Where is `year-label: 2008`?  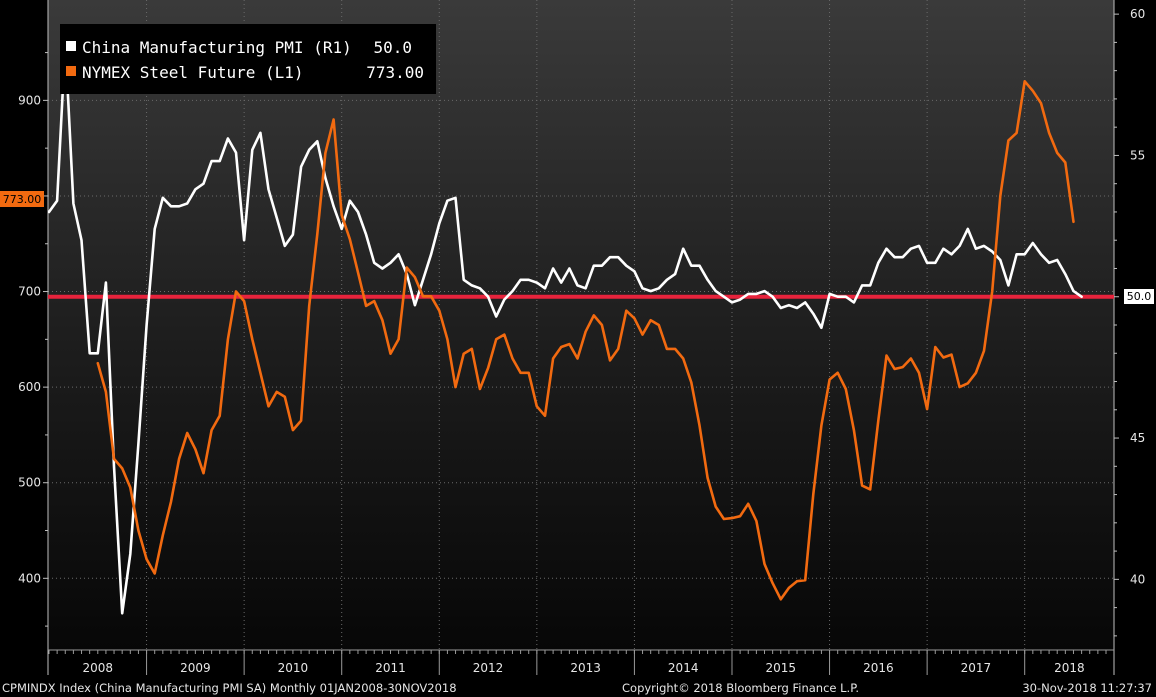
year-label: 2008 is located at coordinates (98, 668).